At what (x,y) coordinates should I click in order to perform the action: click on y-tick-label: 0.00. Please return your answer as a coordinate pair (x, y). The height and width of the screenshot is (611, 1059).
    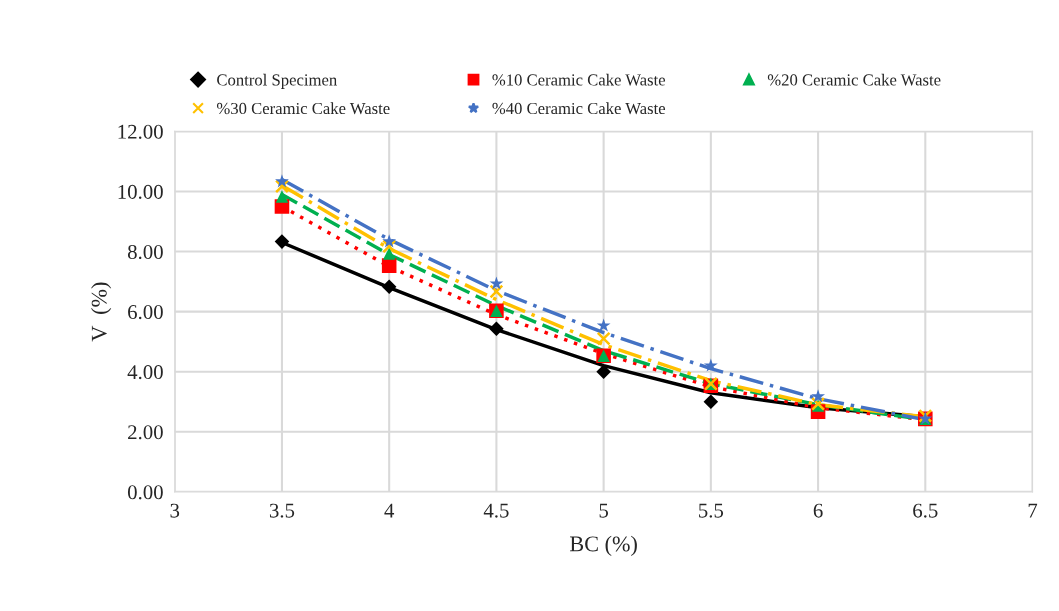
    Looking at the image, I should click on (145, 492).